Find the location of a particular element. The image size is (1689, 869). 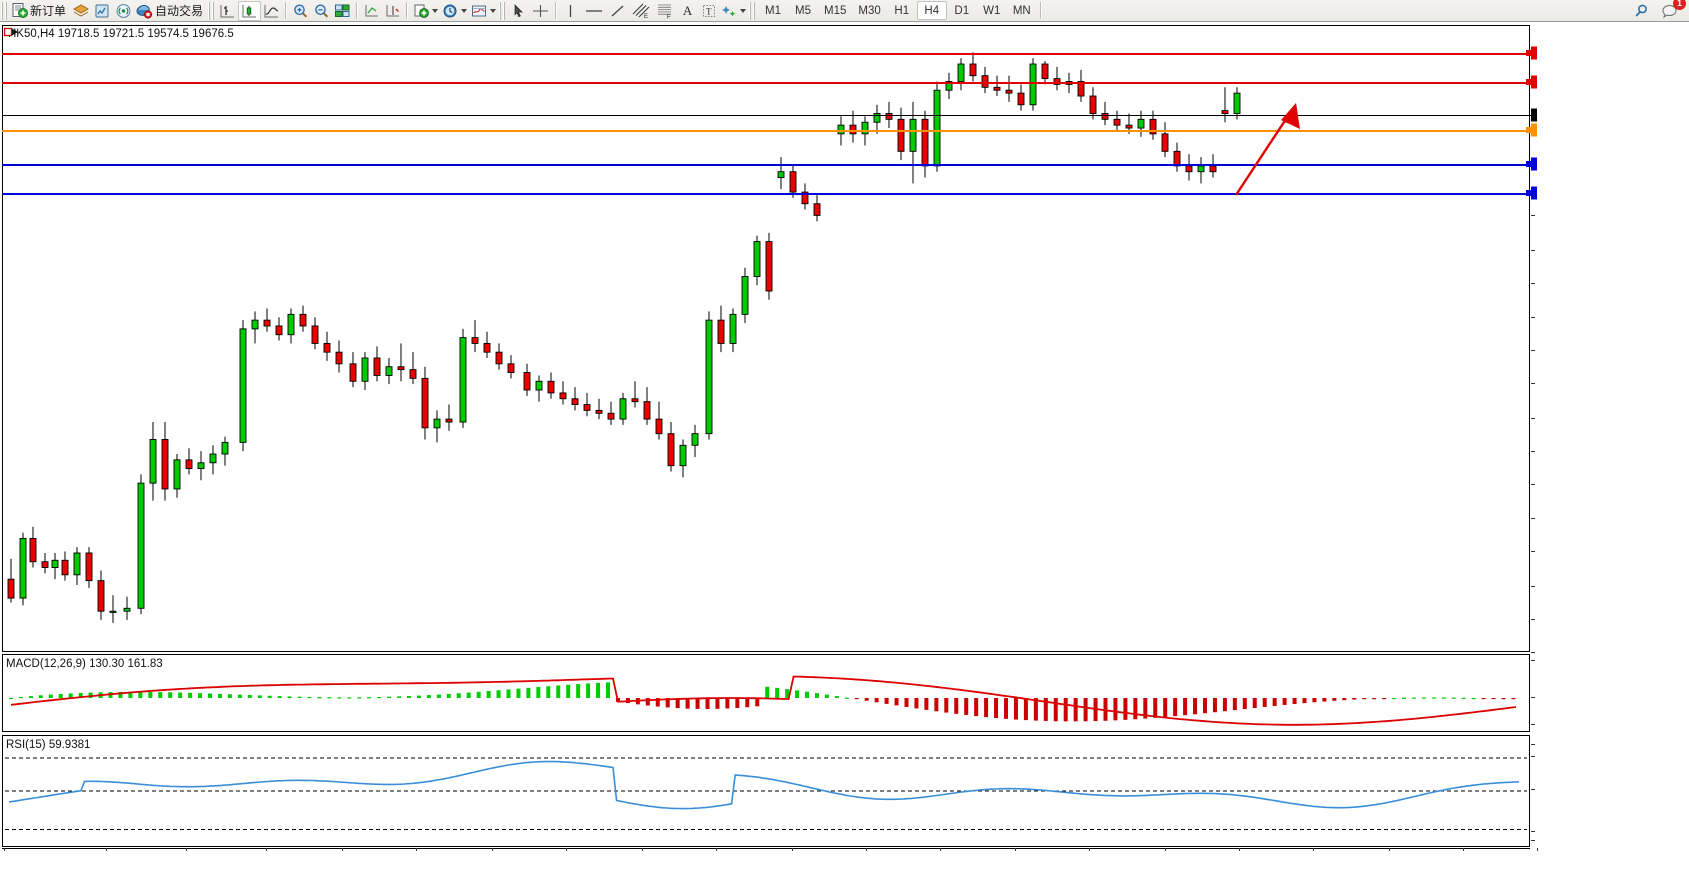

crosshair-button is located at coordinates (540, 11).